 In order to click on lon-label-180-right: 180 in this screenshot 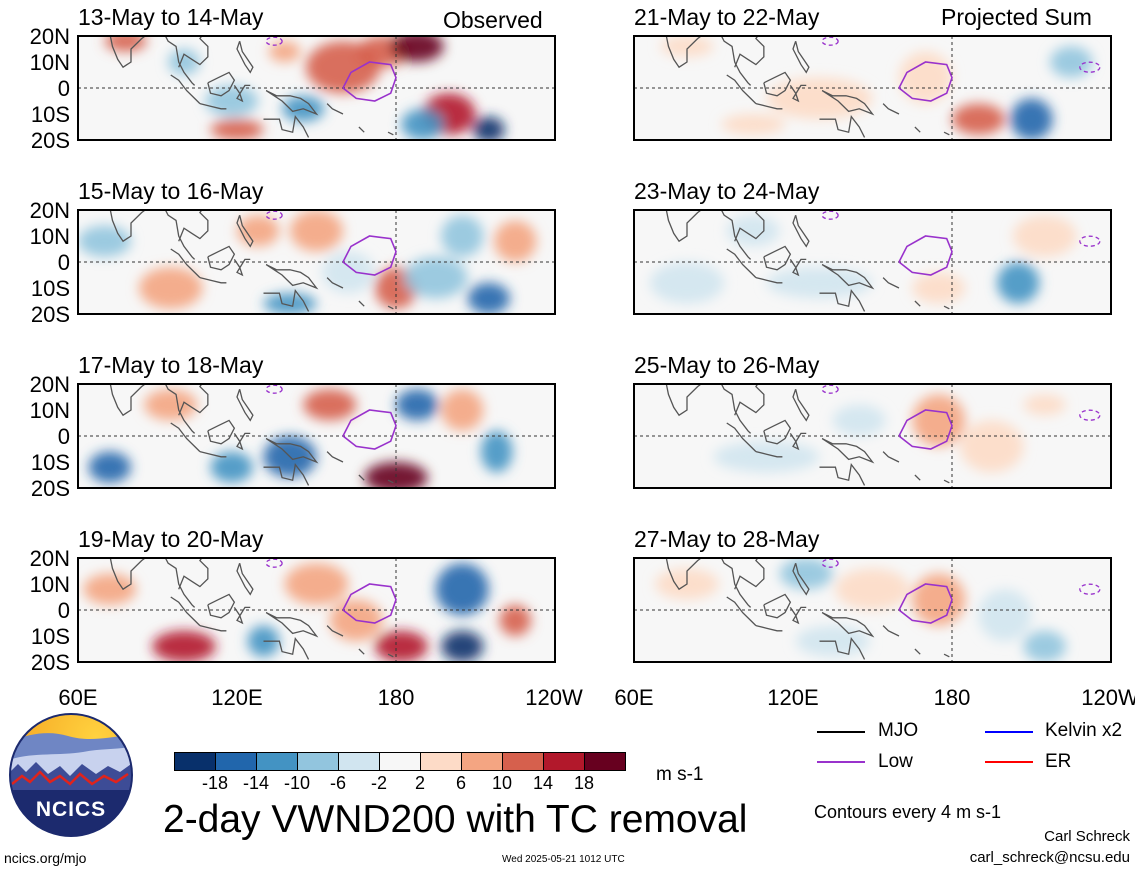, I will do `click(952, 697)`.